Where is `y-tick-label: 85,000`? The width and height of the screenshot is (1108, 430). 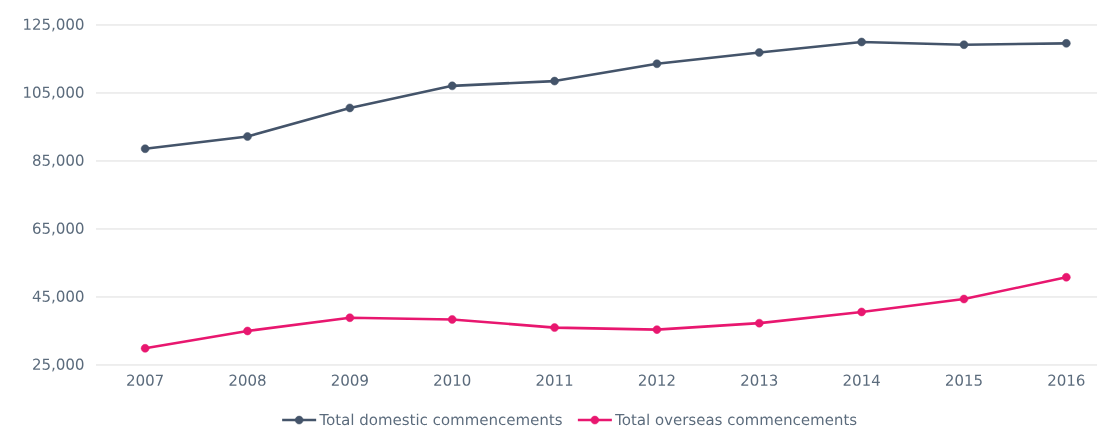
y-tick-label: 85,000 is located at coordinates (58, 161).